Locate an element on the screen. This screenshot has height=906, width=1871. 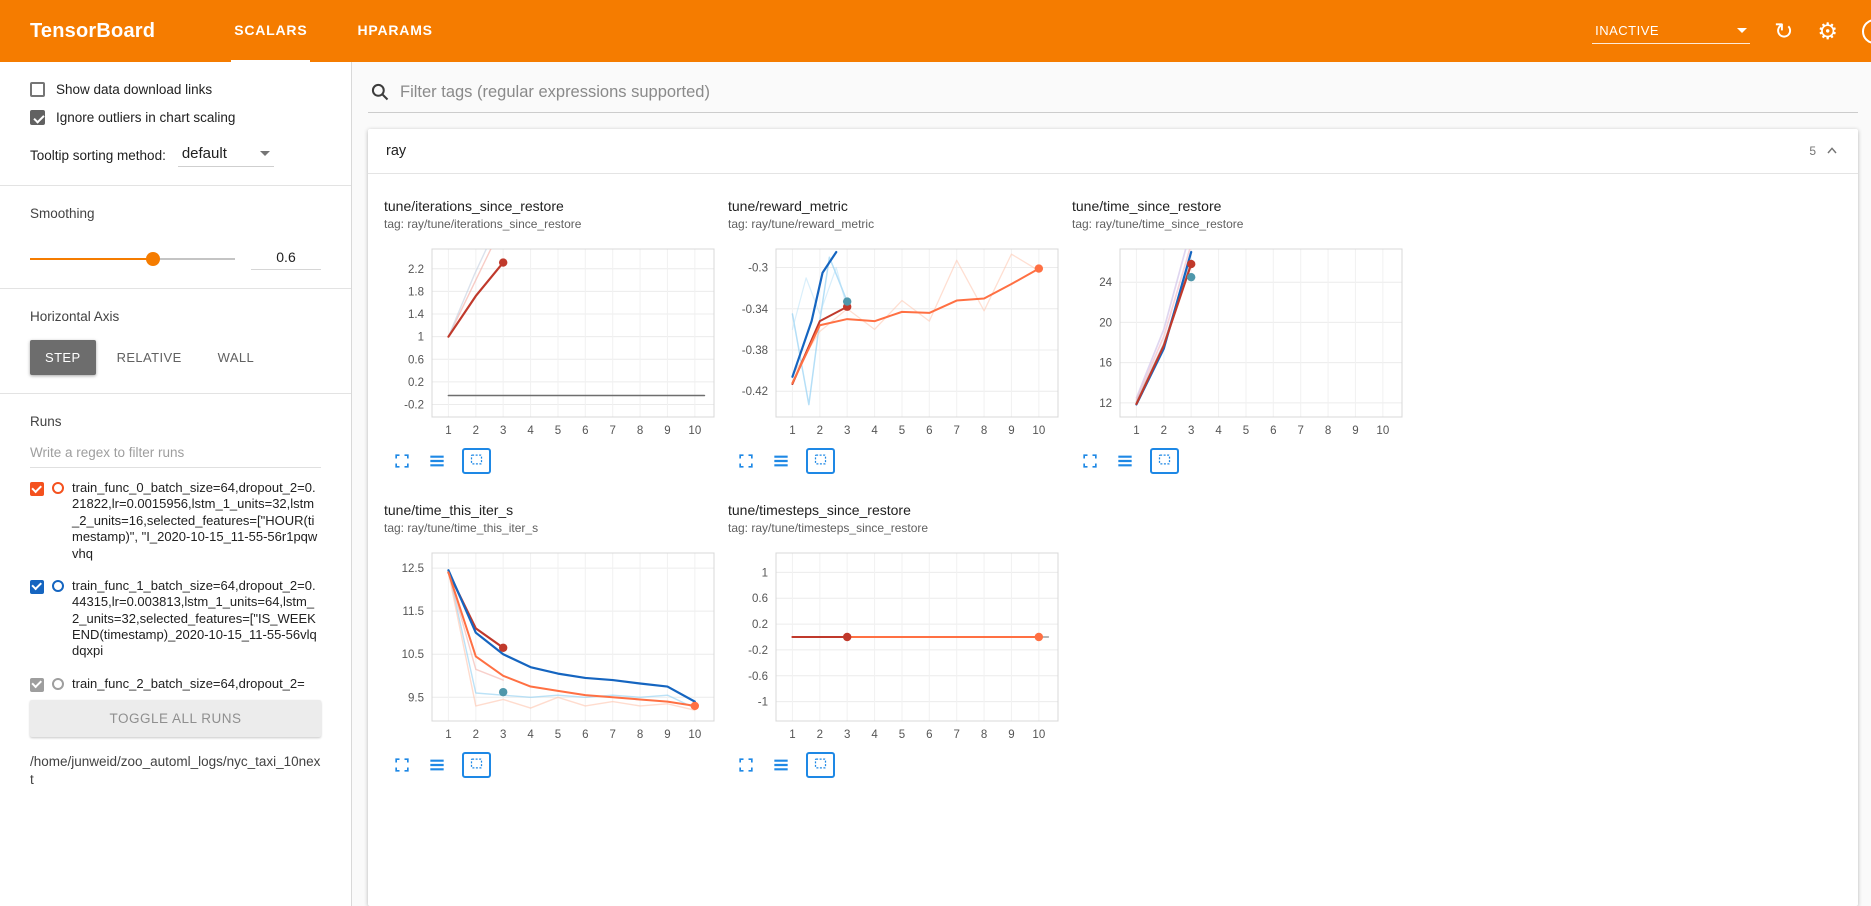
header-actions: INACTIVE ↻ ⚙ ? is located at coordinates (1731, 31).